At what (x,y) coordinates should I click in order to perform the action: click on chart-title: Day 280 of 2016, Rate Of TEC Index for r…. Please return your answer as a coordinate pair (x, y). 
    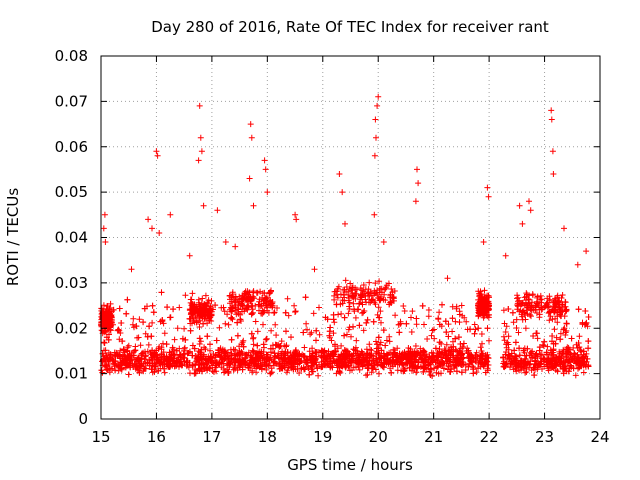
    Looking at the image, I should click on (350, 27).